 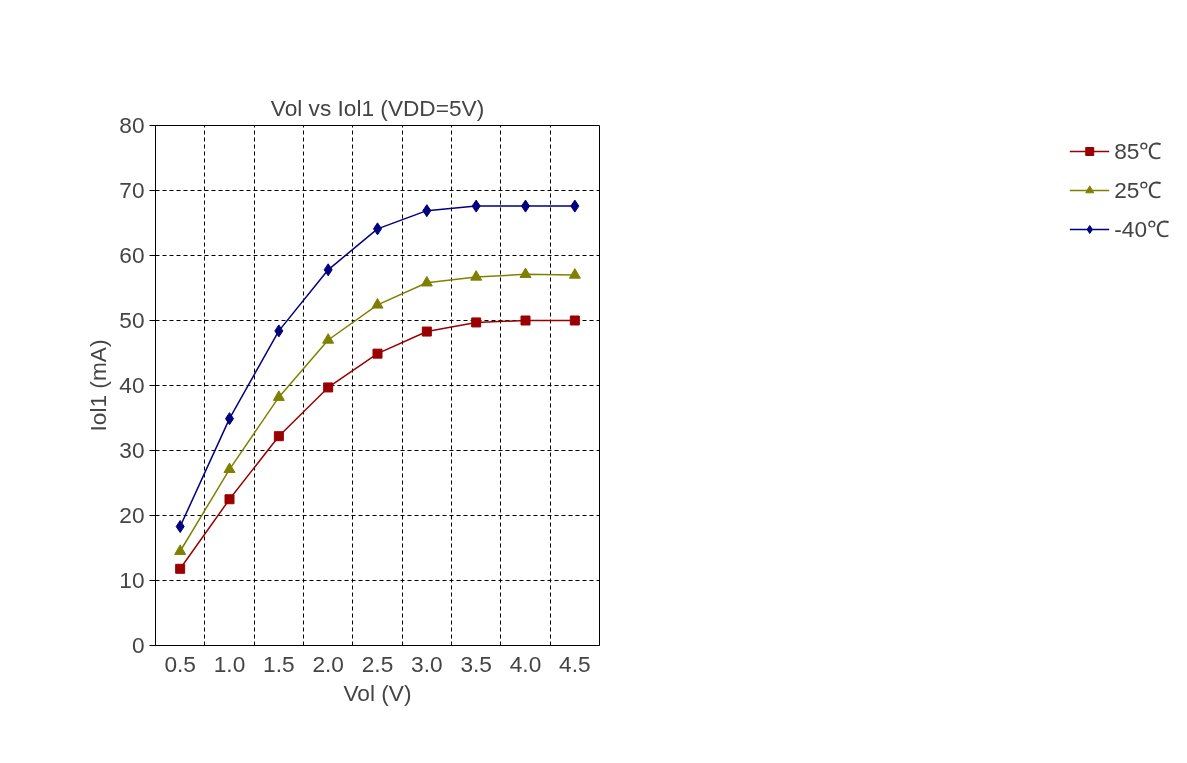 What do you see at coordinates (132, 515) in the screenshot?
I see `y-tick-label: 20` at bounding box center [132, 515].